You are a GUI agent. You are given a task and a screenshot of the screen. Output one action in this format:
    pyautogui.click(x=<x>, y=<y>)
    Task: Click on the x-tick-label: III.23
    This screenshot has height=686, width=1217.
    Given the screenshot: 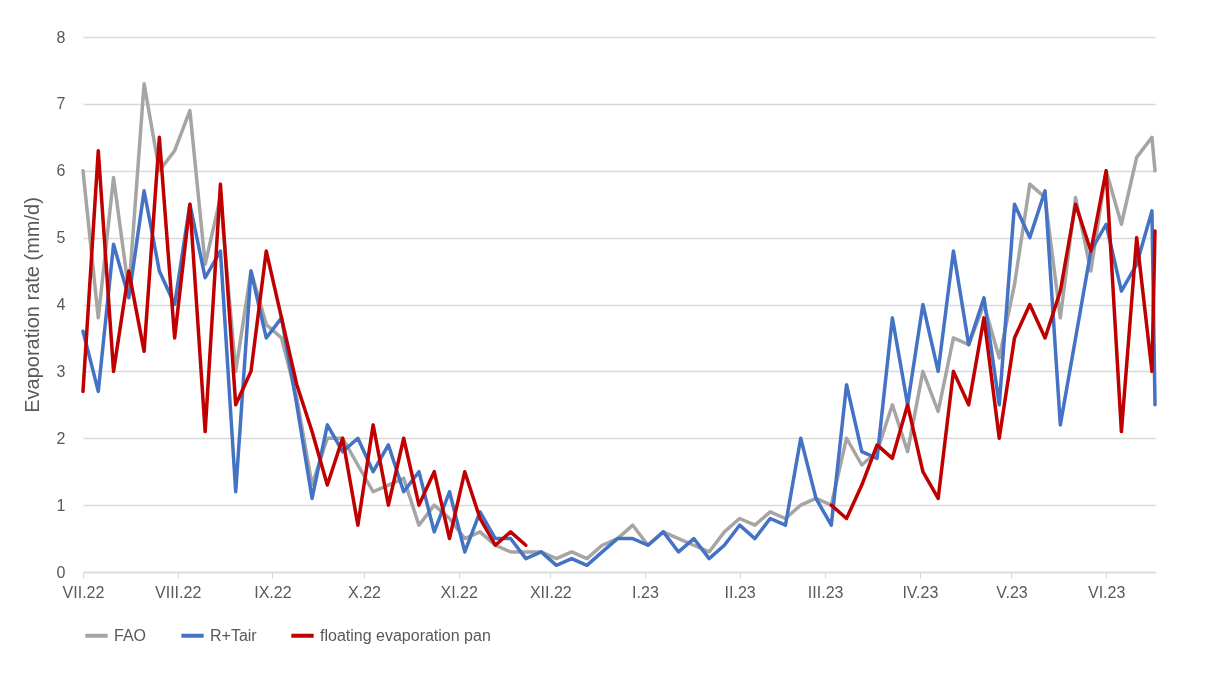 What is the action you would take?
    pyautogui.click(x=825, y=592)
    